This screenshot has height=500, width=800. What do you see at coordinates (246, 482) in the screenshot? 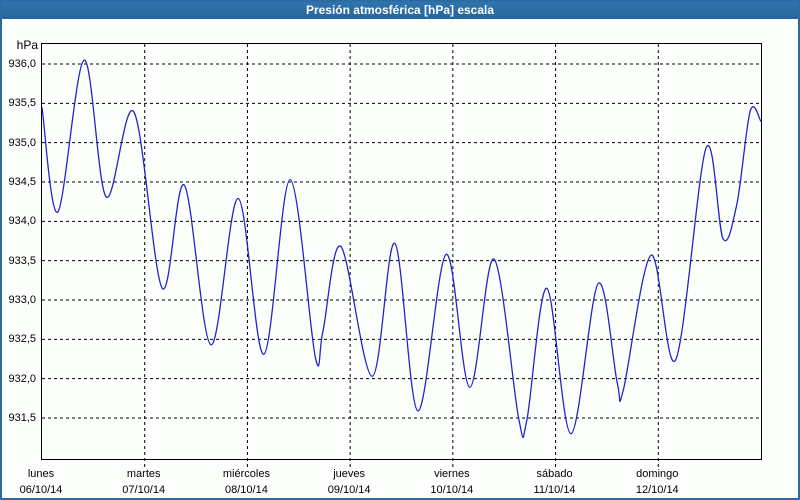
I see `x-day-label: miércoles 08/10/14` at bounding box center [246, 482].